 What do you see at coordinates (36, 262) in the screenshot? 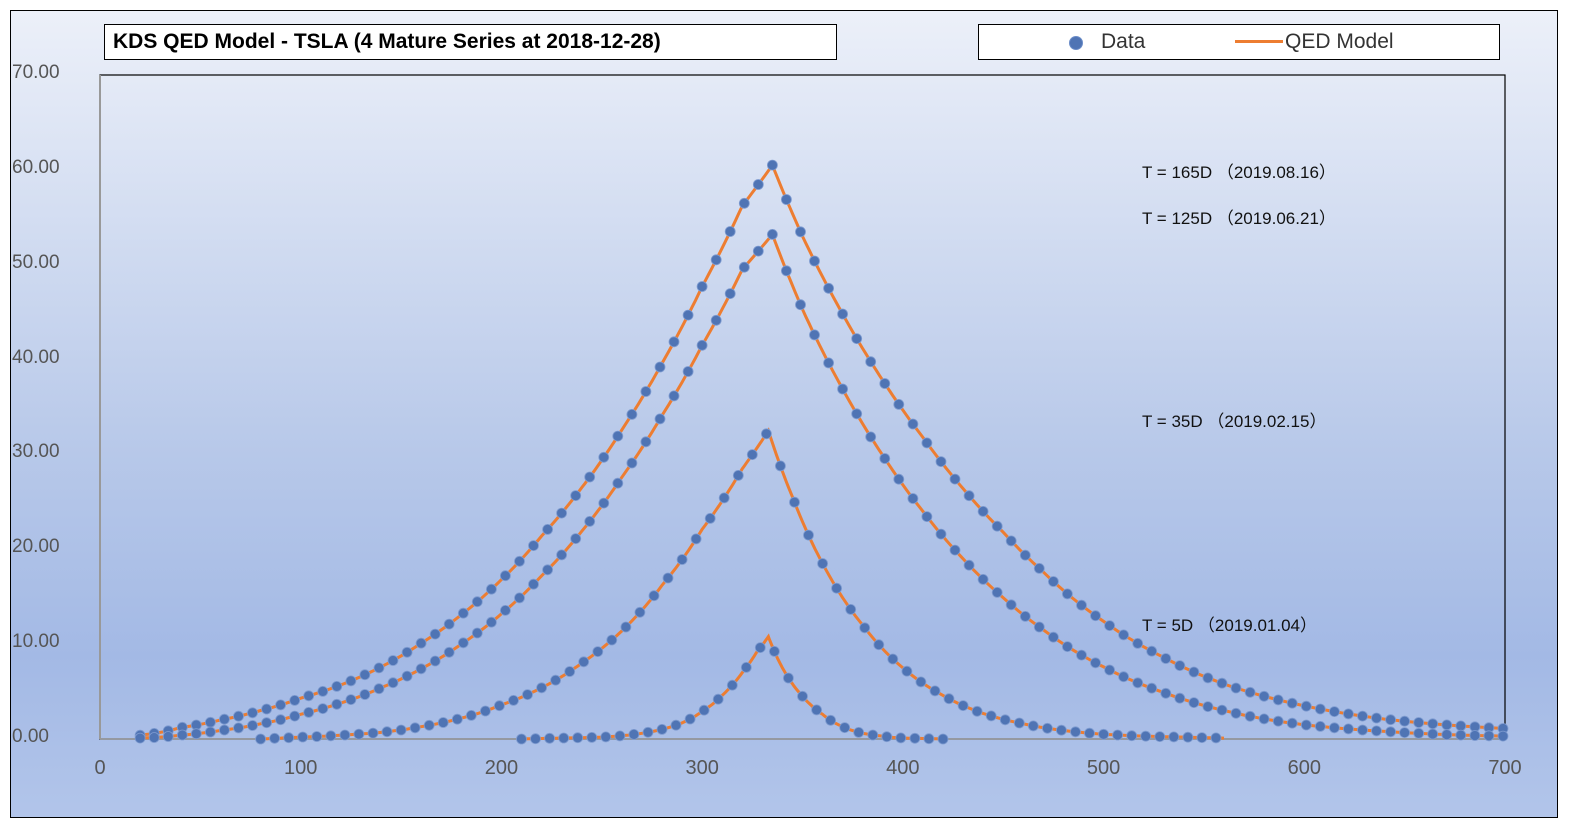
I see `y-tick-label: 50.00` at bounding box center [36, 262].